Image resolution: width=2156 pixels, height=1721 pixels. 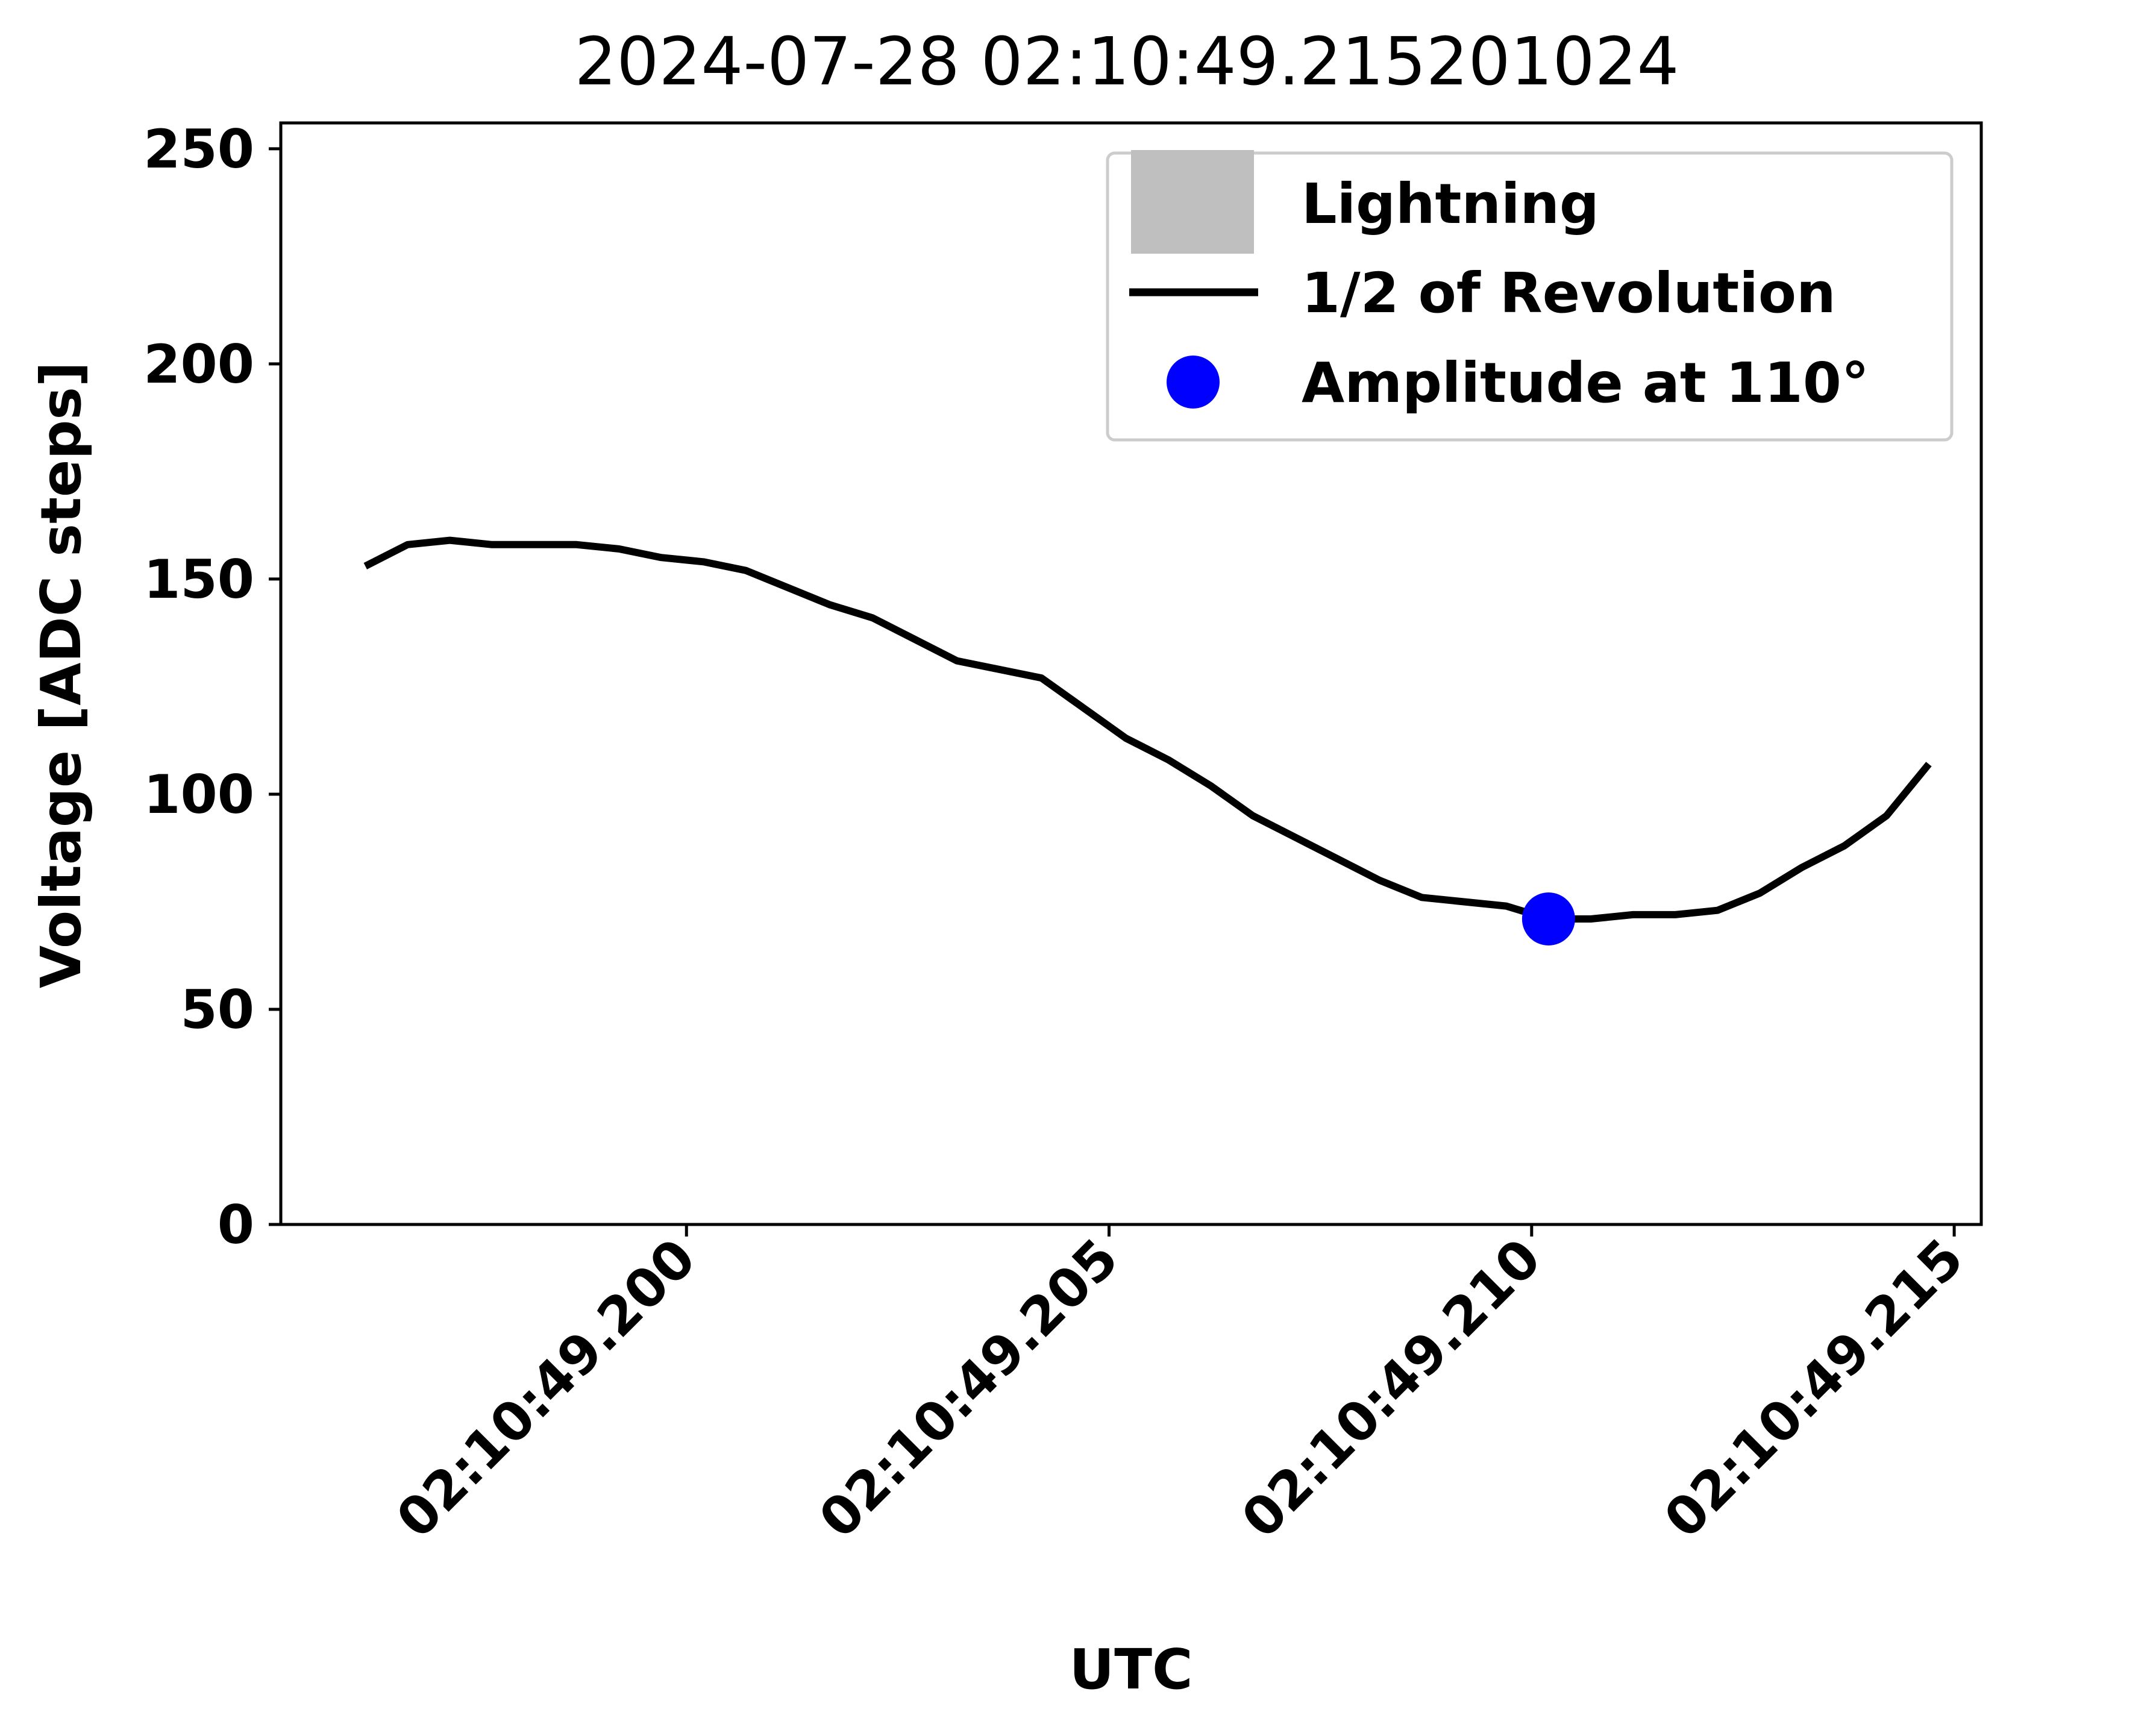 What do you see at coordinates (1391, 1388) in the screenshot?
I see `x-tick-label: 02:10:49.210` at bounding box center [1391, 1388].